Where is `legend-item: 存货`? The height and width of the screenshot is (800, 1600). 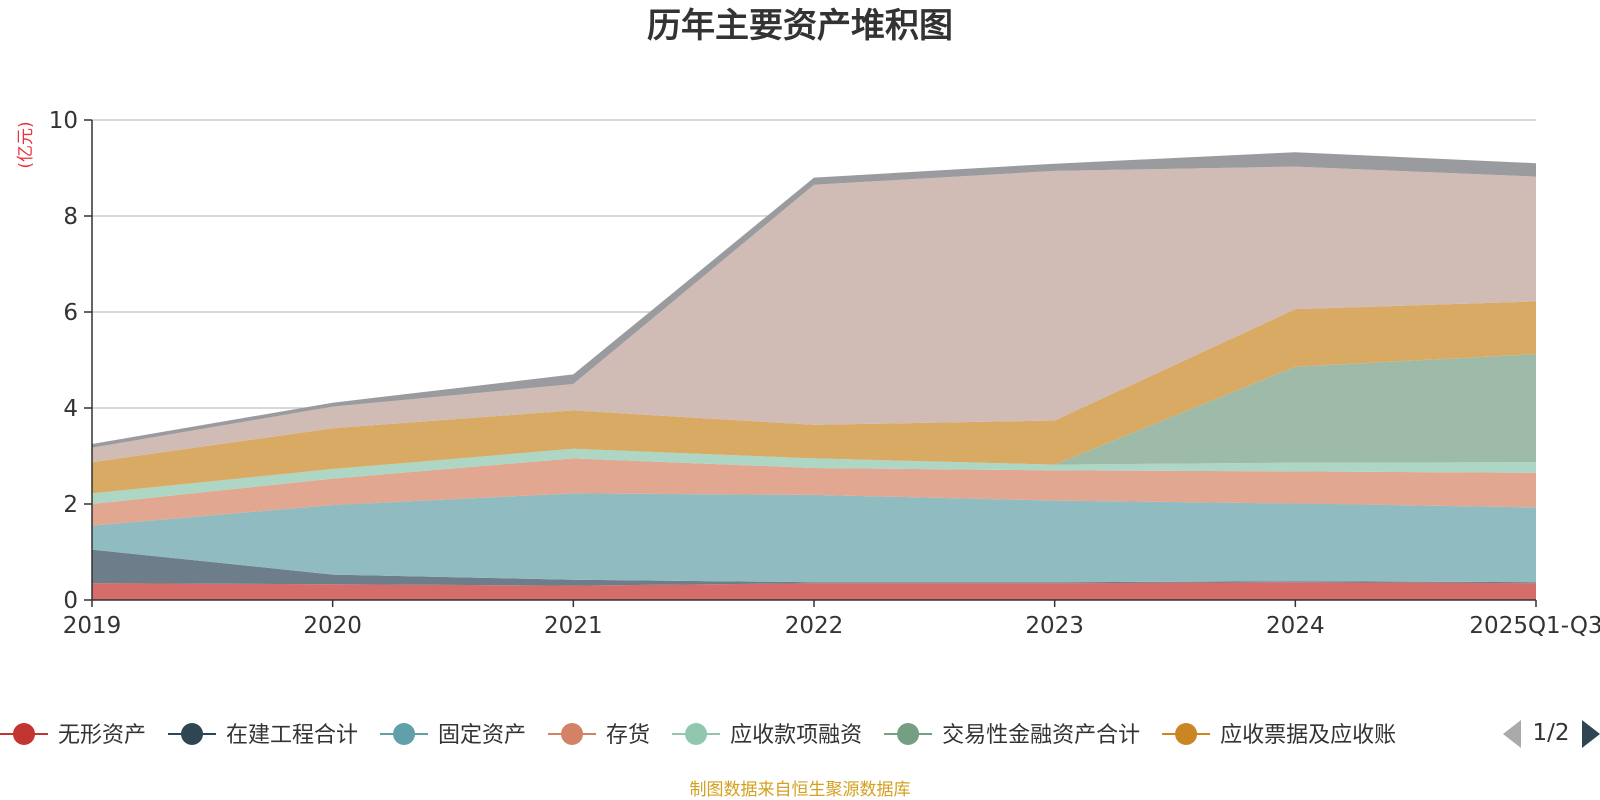 legend-item: 存货 is located at coordinates (599, 735).